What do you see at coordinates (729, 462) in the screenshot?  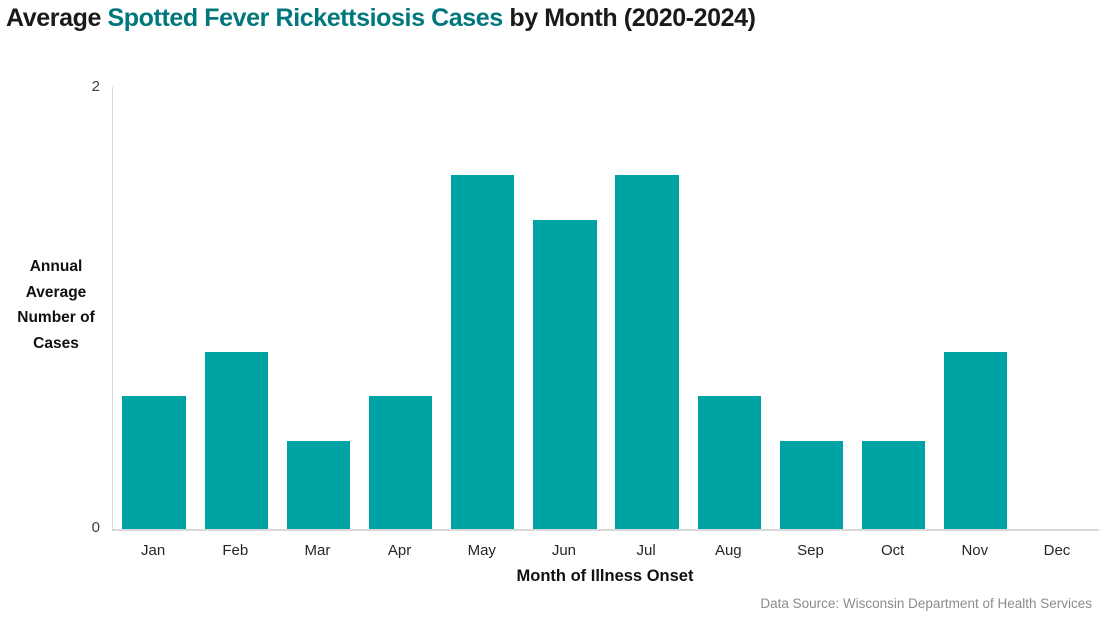 I see `bar-aug` at bounding box center [729, 462].